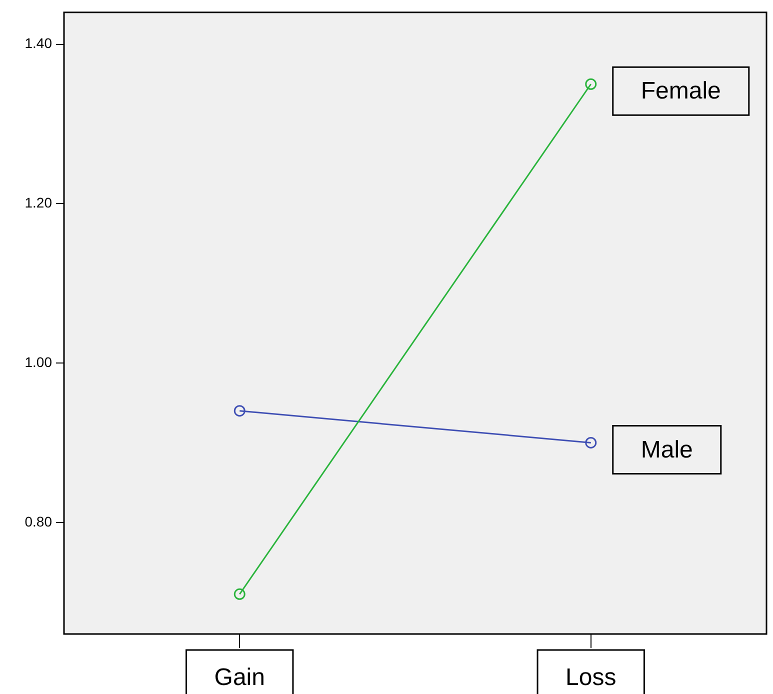  Describe the element at coordinates (38, 521) in the screenshot. I see `y-tick-label: 0.80` at that location.